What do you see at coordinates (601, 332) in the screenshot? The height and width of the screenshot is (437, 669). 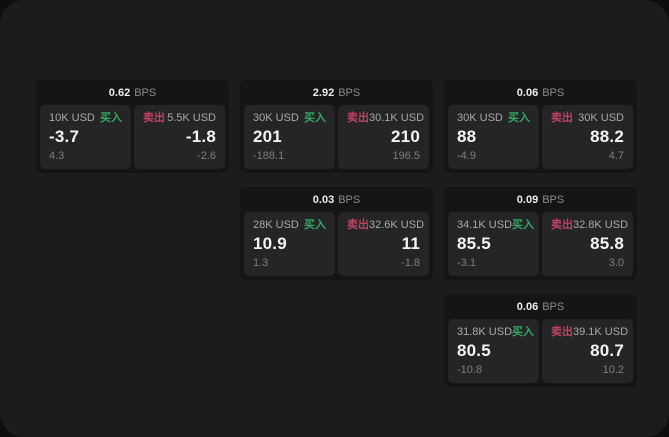 I see `sell-notional: 39.1K USD` at bounding box center [601, 332].